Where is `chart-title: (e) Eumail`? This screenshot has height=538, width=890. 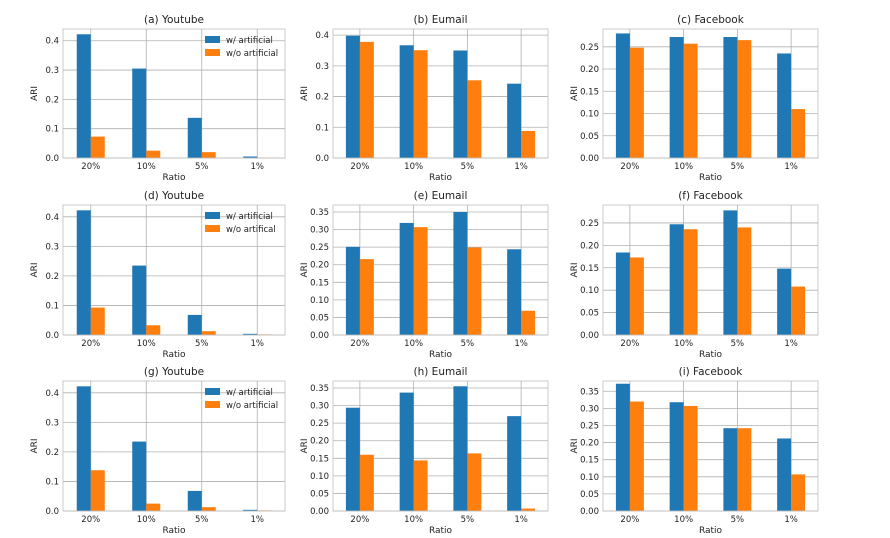
chart-title: (e) Eumail is located at coordinates (441, 196).